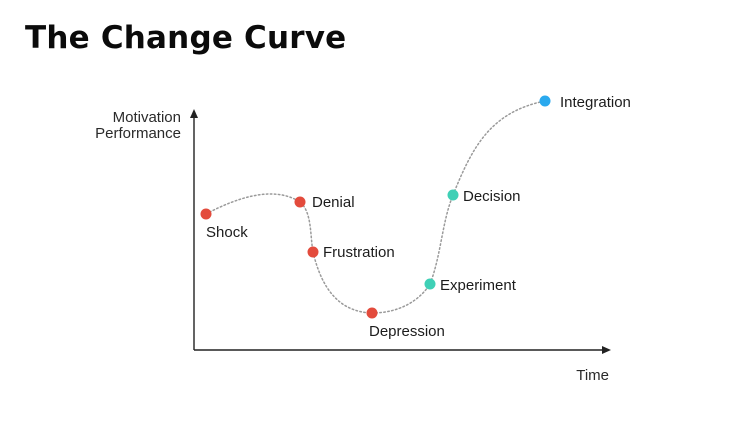 Image resolution: width=738 pixels, height=430 pixels. Describe the element at coordinates (147, 117) in the screenshot. I see `y-axis-label-motivation: Motivation` at that location.